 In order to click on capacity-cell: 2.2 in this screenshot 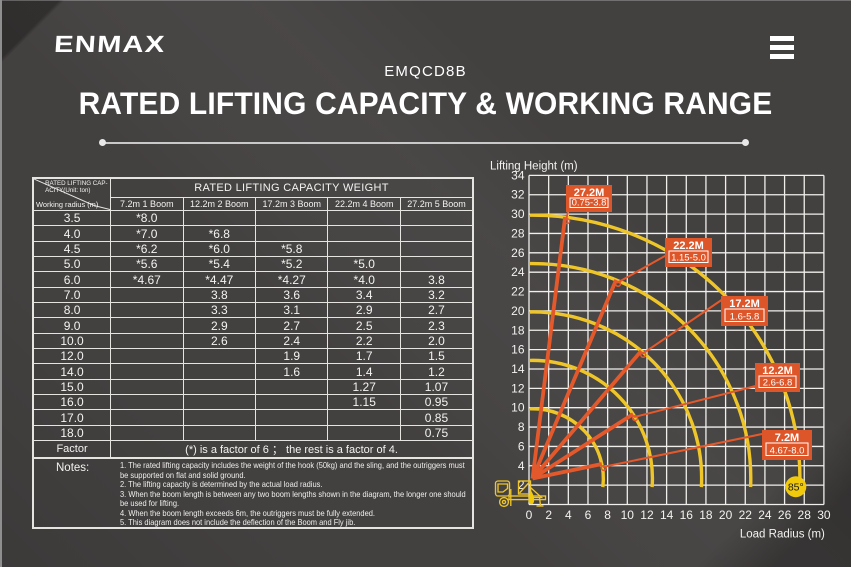, I will do `click(364, 341)`.